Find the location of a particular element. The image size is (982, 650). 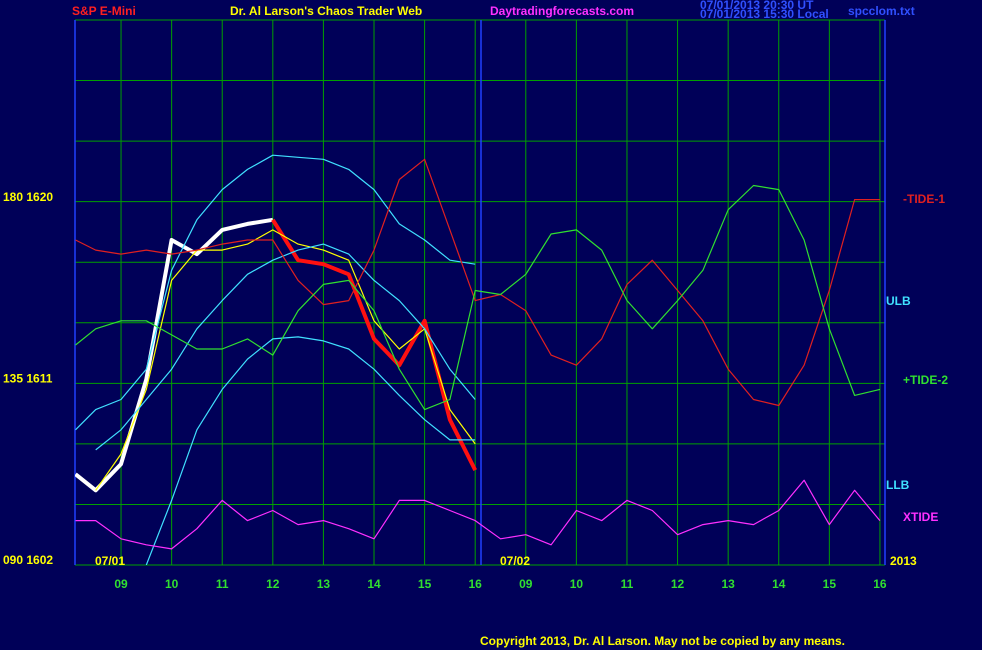

y-tick-label: 090 1602 is located at coordinates (28, 560).